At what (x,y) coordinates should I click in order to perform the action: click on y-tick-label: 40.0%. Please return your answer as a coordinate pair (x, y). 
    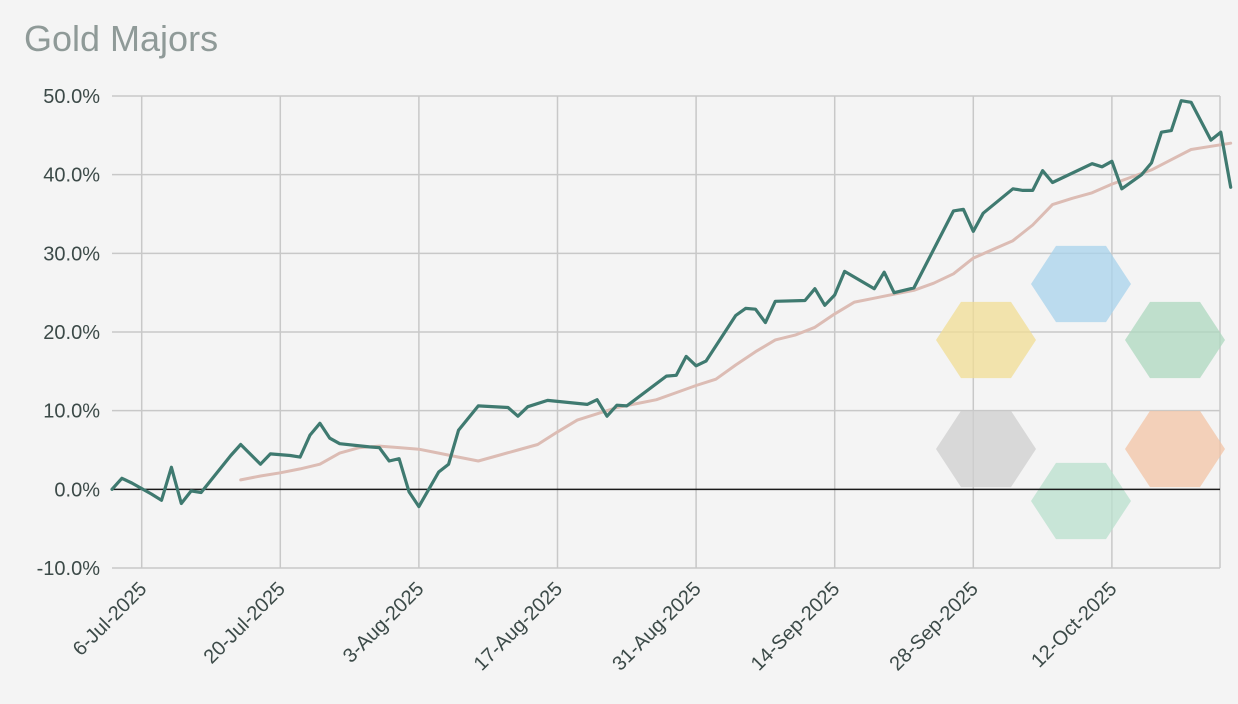
    Looking at the image, I should click on (71, 176).